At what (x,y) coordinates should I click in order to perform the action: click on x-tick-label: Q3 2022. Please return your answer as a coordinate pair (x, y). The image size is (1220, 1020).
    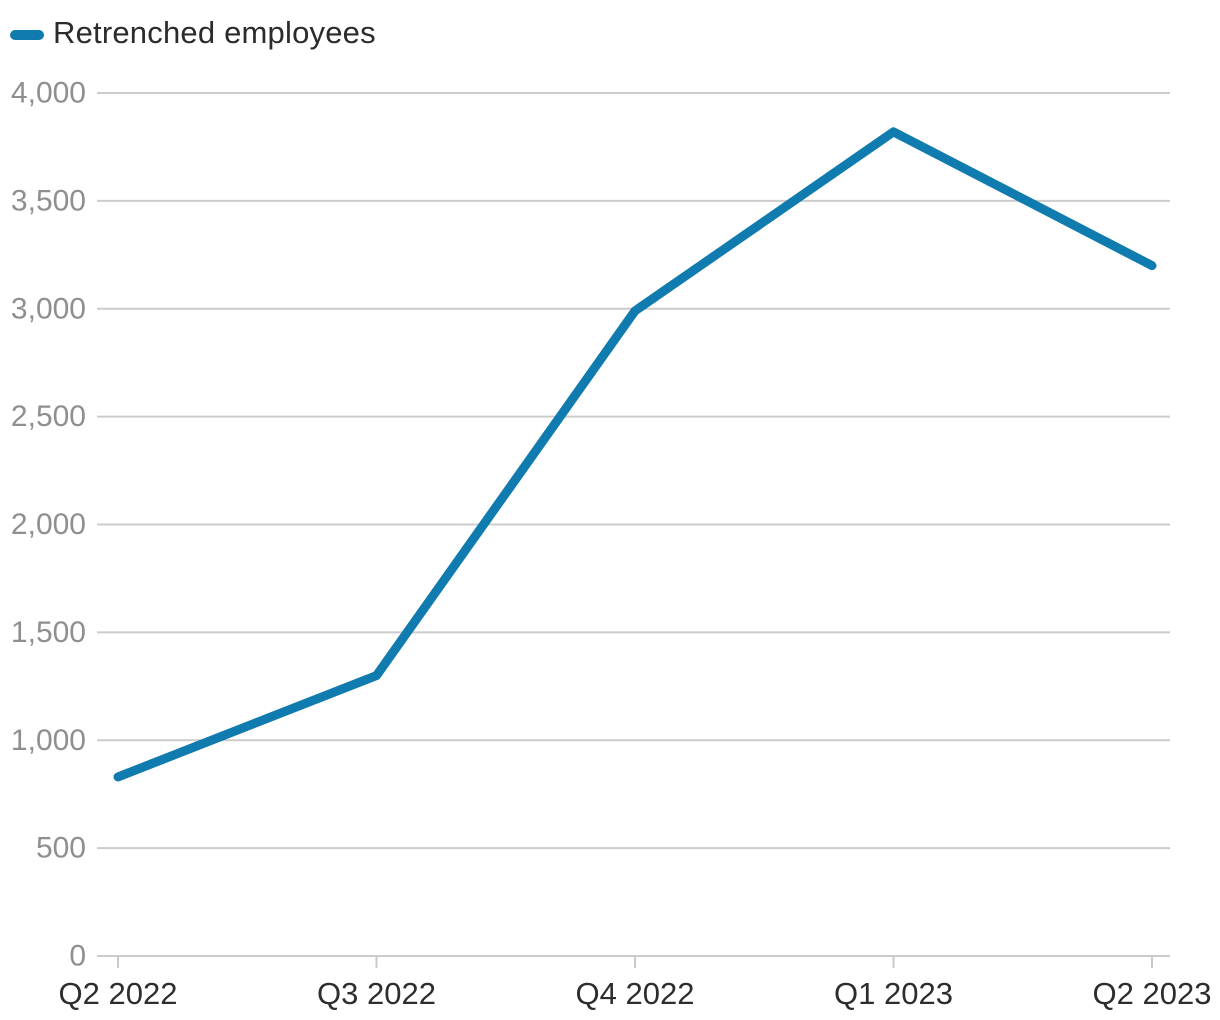
    Looking at the image, I should click on (376, 993).